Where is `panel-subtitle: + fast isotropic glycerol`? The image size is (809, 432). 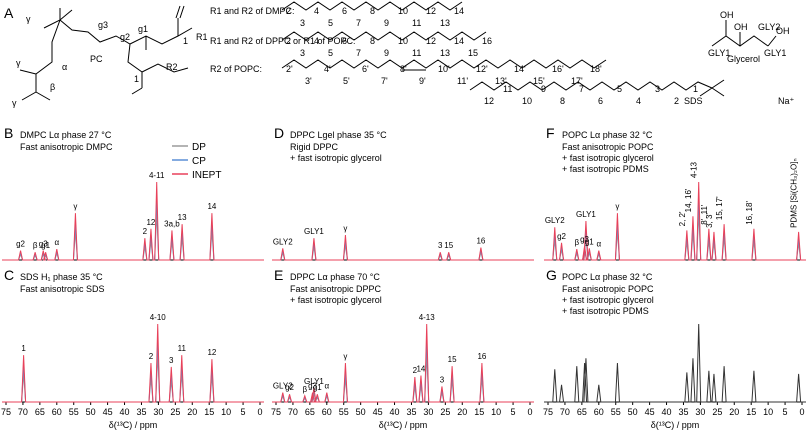 panel-subtitle: + fast isotropic glycerol is located at coordinates (336, 158).